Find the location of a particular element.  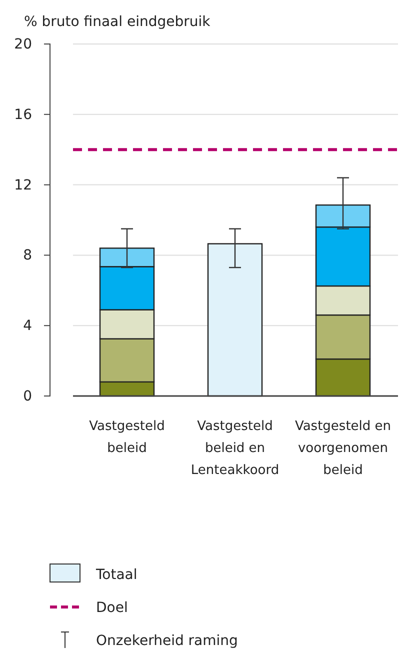

legend-label: Totaal is located at coordinates (116, 575).